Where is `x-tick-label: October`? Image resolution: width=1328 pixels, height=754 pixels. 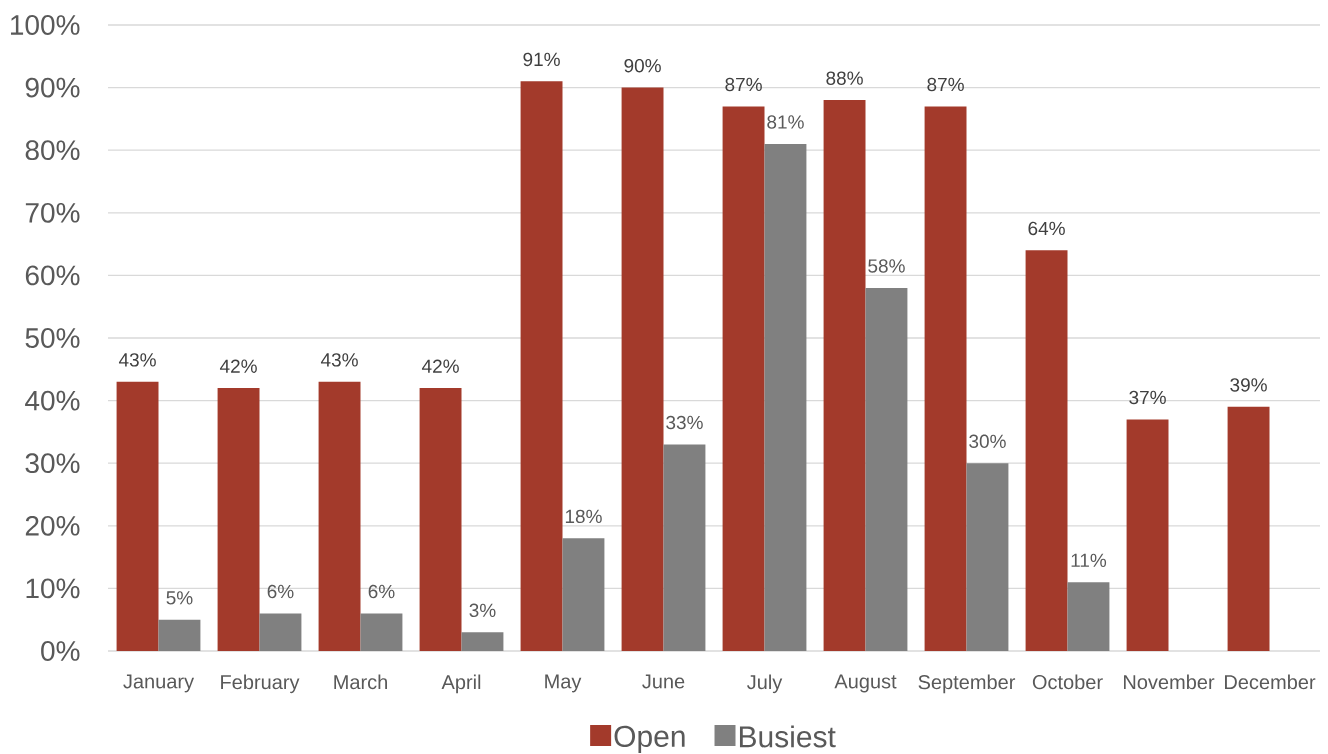
x-tick-label: October is located at coordinates (1067, 682).